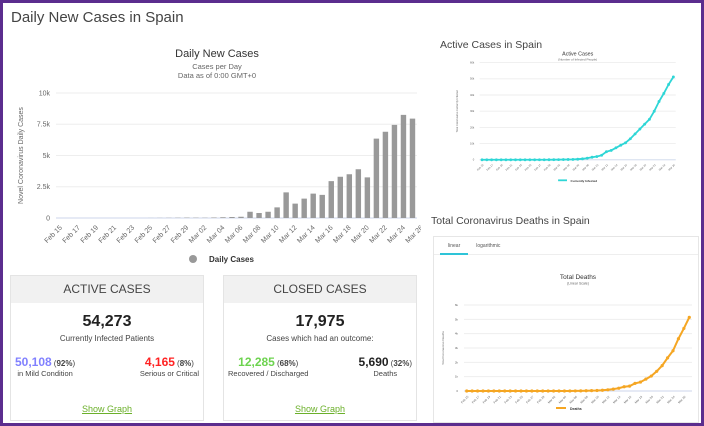 The width and height of the screenshot is (704, 426). What do you see at coordinates (574, 400) in the screenshot?
I see `x-tick-label: Mar 06` at bounding box center [574, 400].